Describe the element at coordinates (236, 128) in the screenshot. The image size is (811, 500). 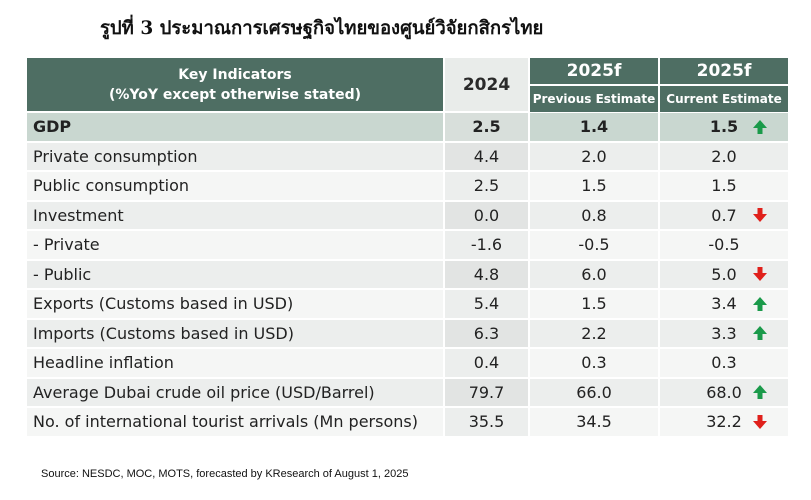
I see `indicator-label: GDP` at that location.